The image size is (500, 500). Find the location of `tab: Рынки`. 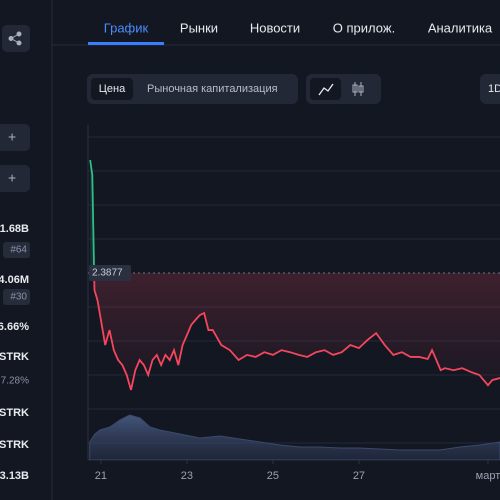

tab: Рынки is located at coordinates (199, 27).